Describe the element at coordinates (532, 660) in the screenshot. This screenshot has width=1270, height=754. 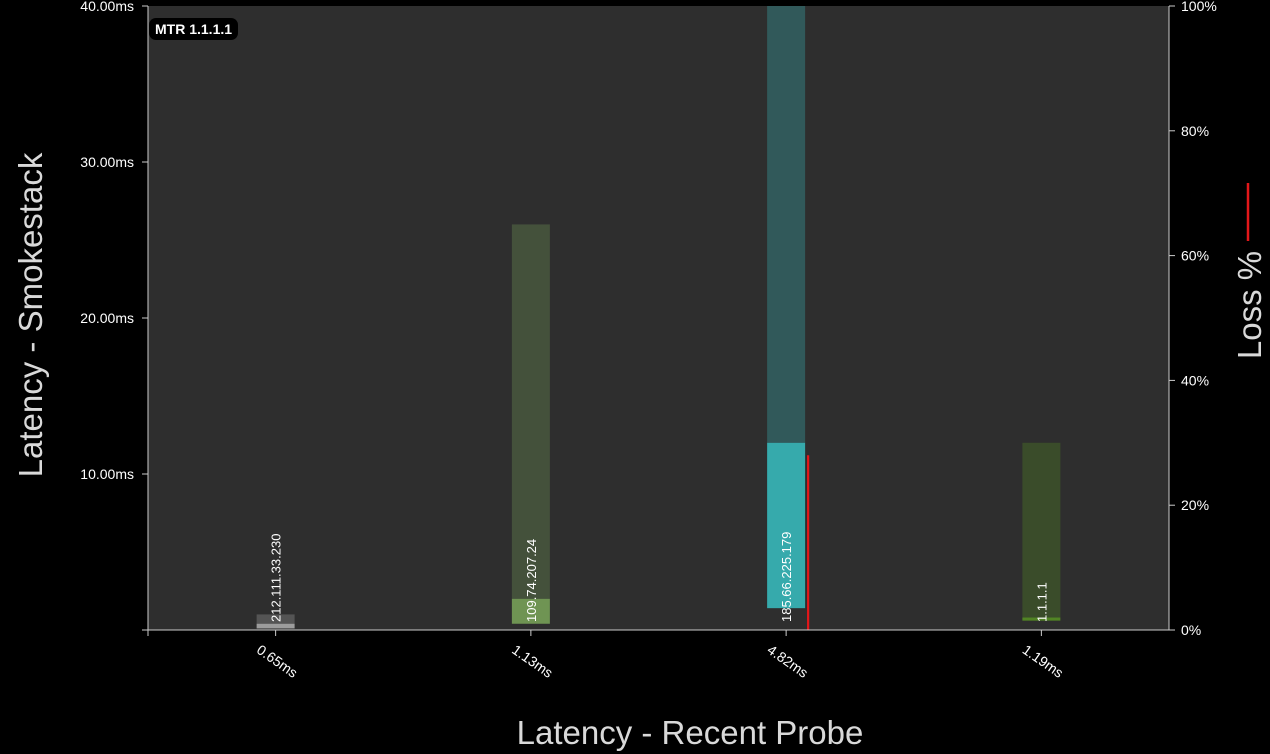
I see `x-tick-label: 1.13ms` at that location.